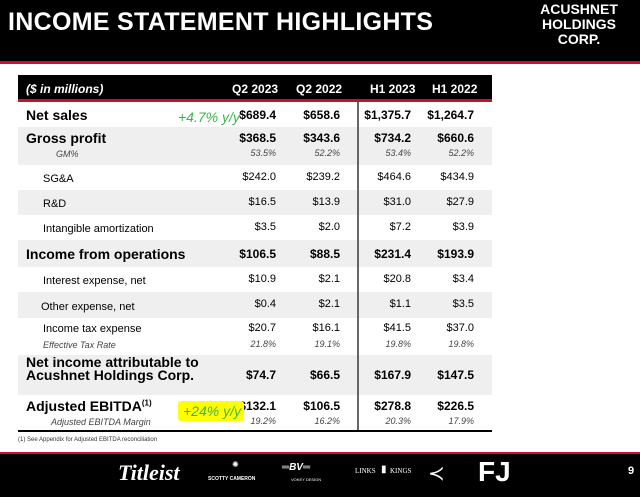 The image size is (640, 497). I want to click on table-row: Net sales $689.4 $658.6 $1,375.7 $1,264.7, so click(255, 115).